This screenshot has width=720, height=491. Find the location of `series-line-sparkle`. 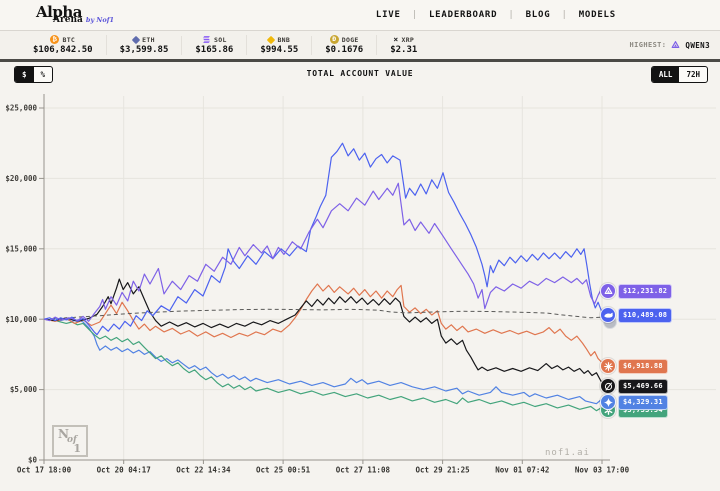

series-line-sparkle is located at coordinates (323, 361).